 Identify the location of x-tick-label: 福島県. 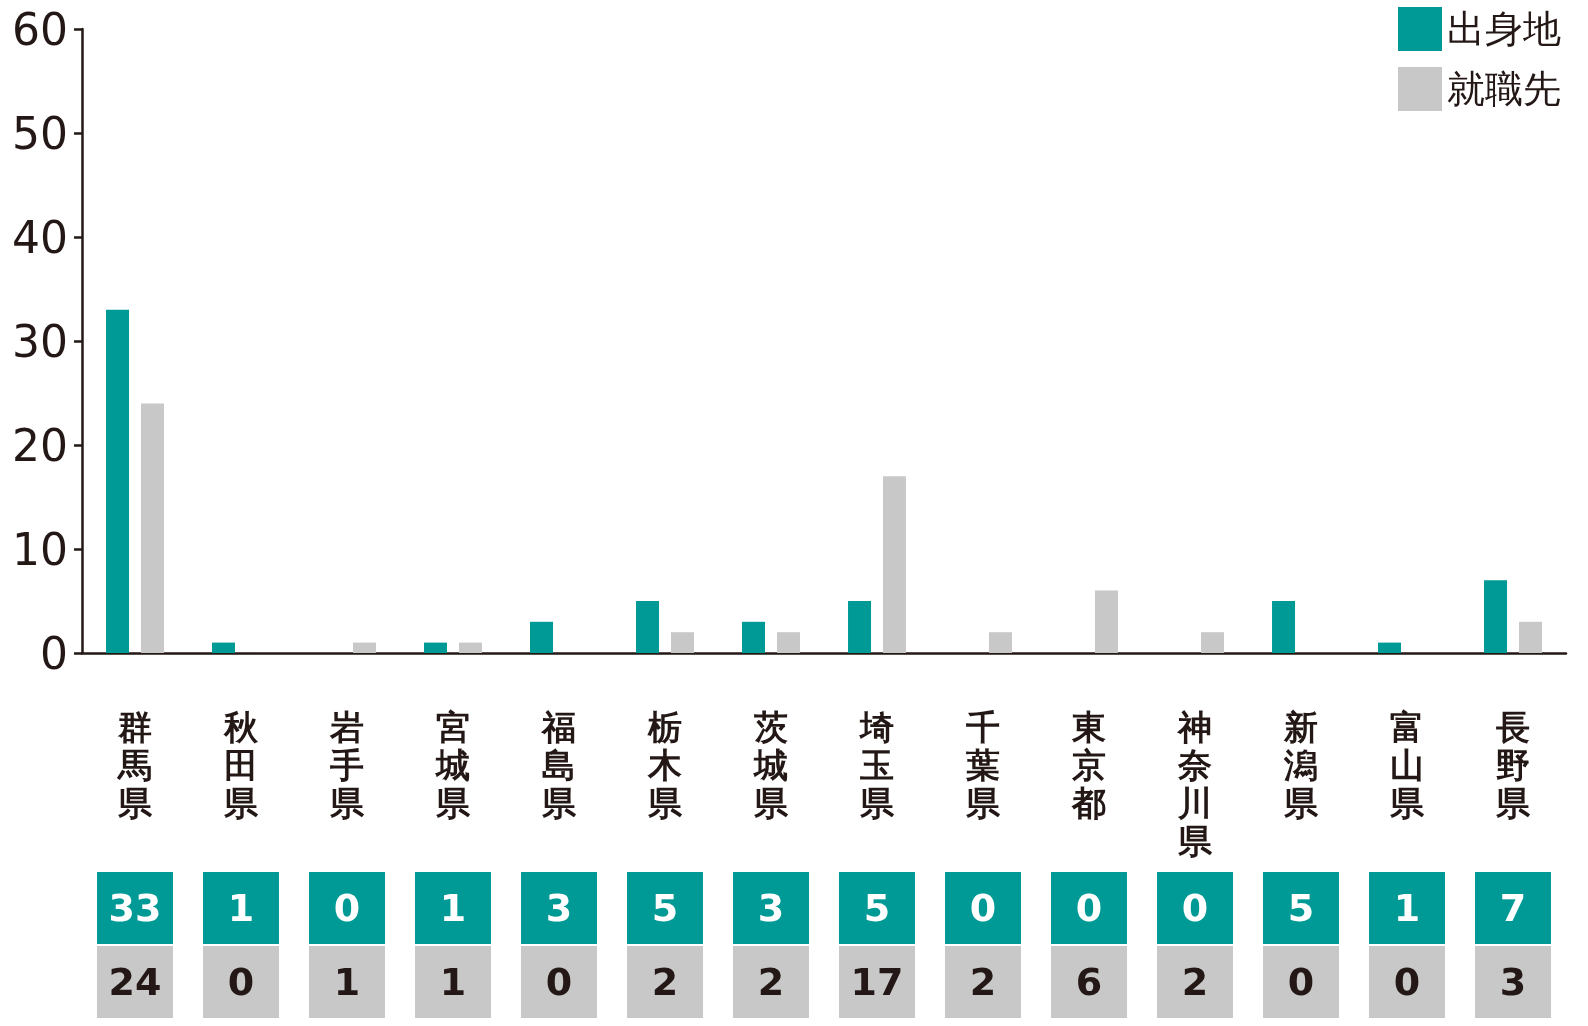
(558, 765).